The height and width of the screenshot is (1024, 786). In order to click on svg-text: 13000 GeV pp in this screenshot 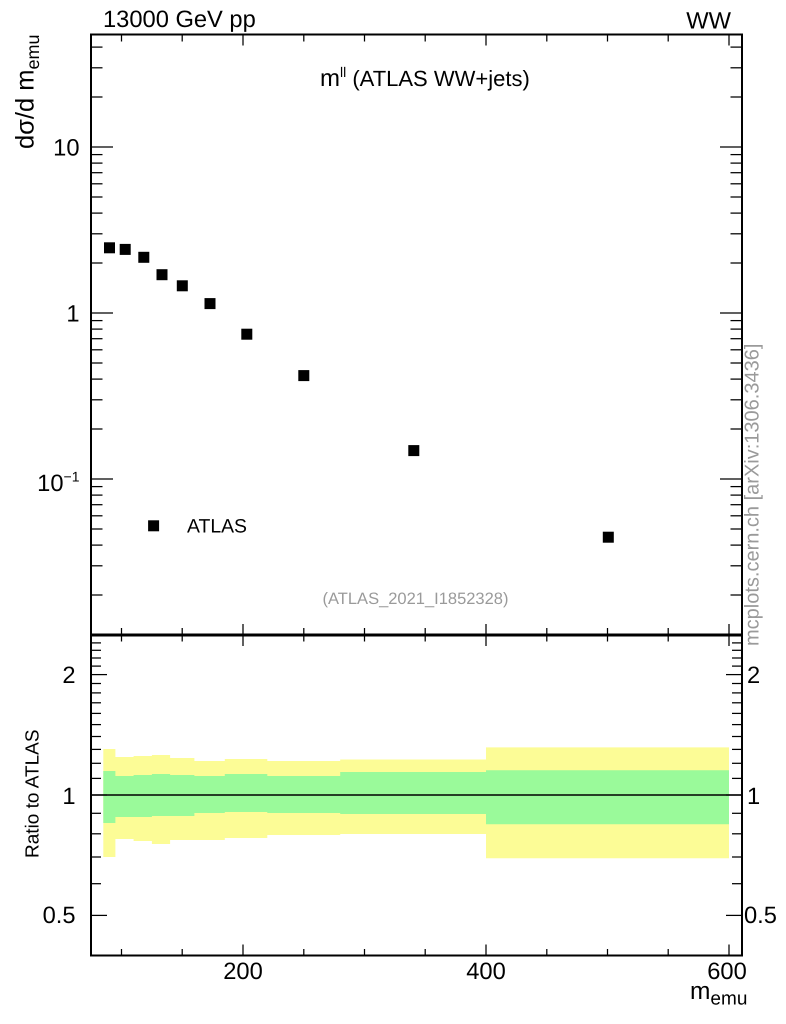, I will do `click(179, 20)`.